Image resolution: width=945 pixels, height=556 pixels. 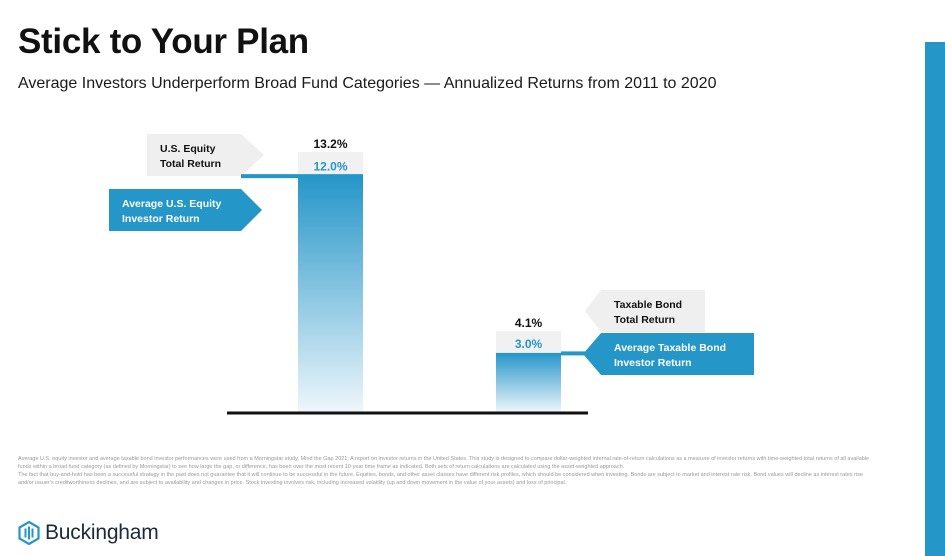 I want to click on callout-line-1: U.S. Equity, so click(x=188, y=149).